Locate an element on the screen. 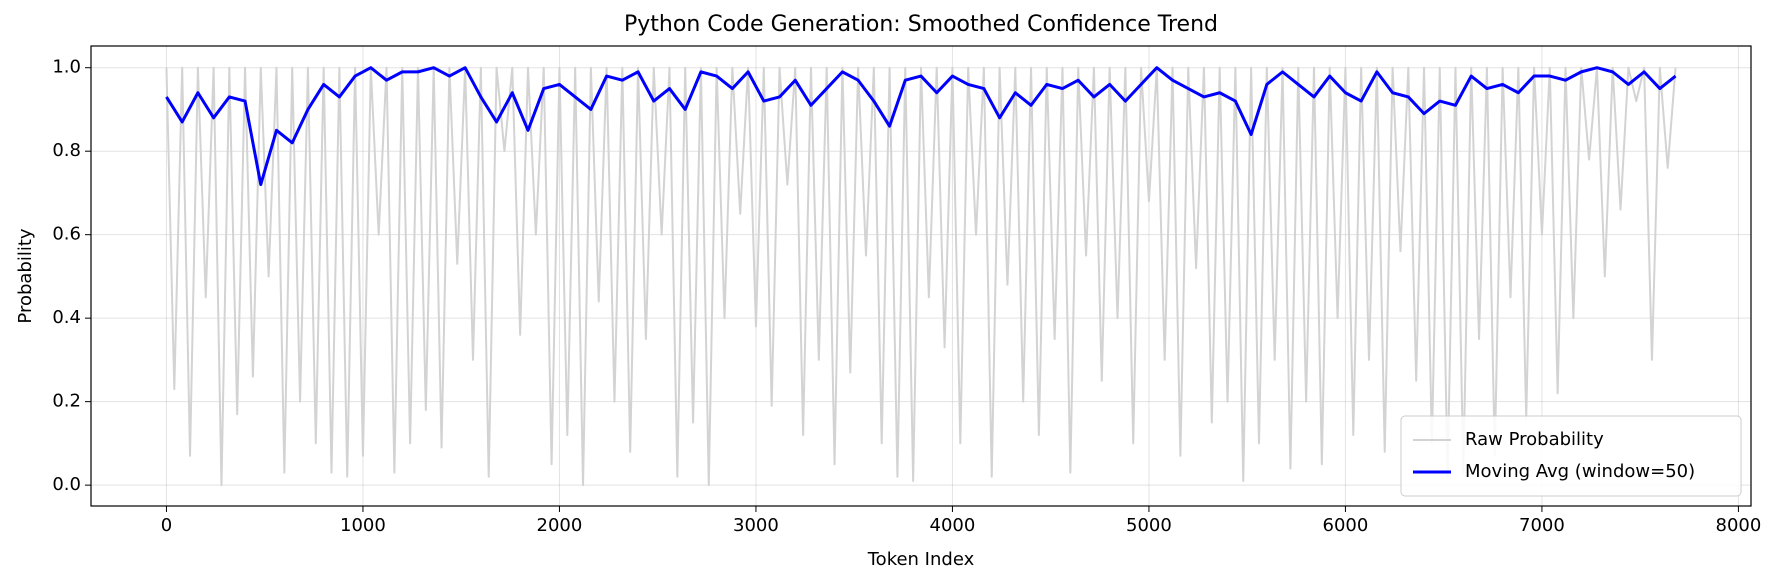  x-tick-label: 0 is located at coordinates (166, 525).